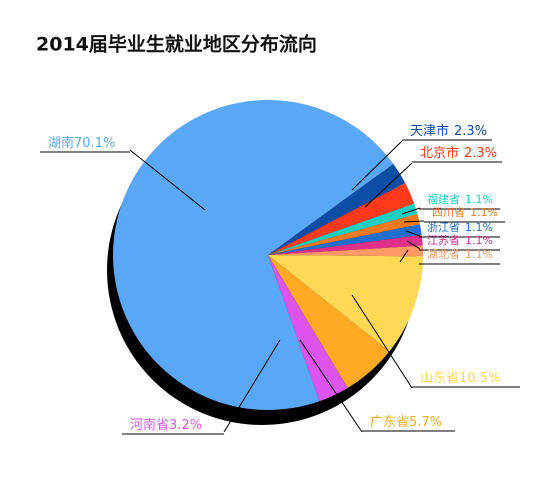 This screenshot has height=488, width=552. What do you see at coordinates (425, 422) in the screenshot?
I see `label-value: 5.7%` at bounding box center [425, 422].